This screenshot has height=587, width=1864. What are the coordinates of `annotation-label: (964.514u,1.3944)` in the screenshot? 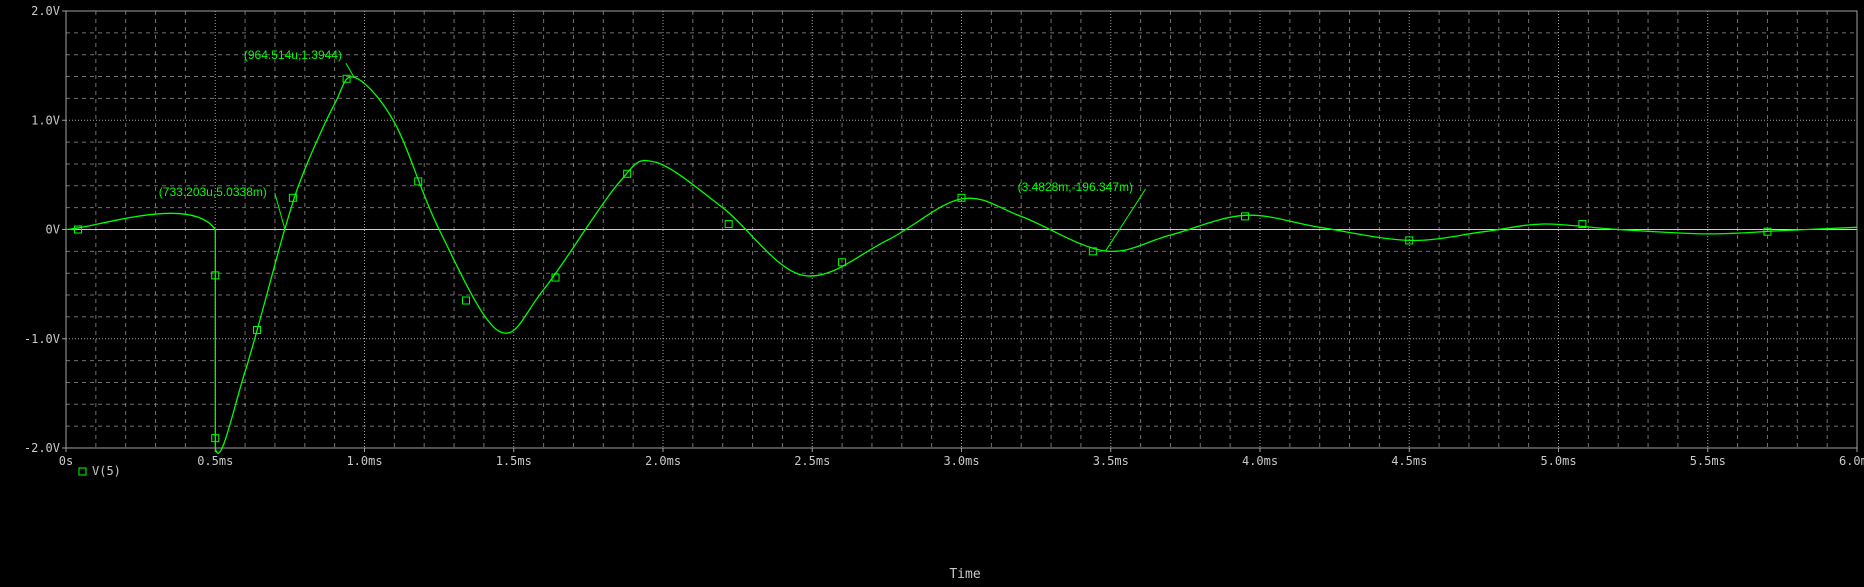 It's located at (293, 55).